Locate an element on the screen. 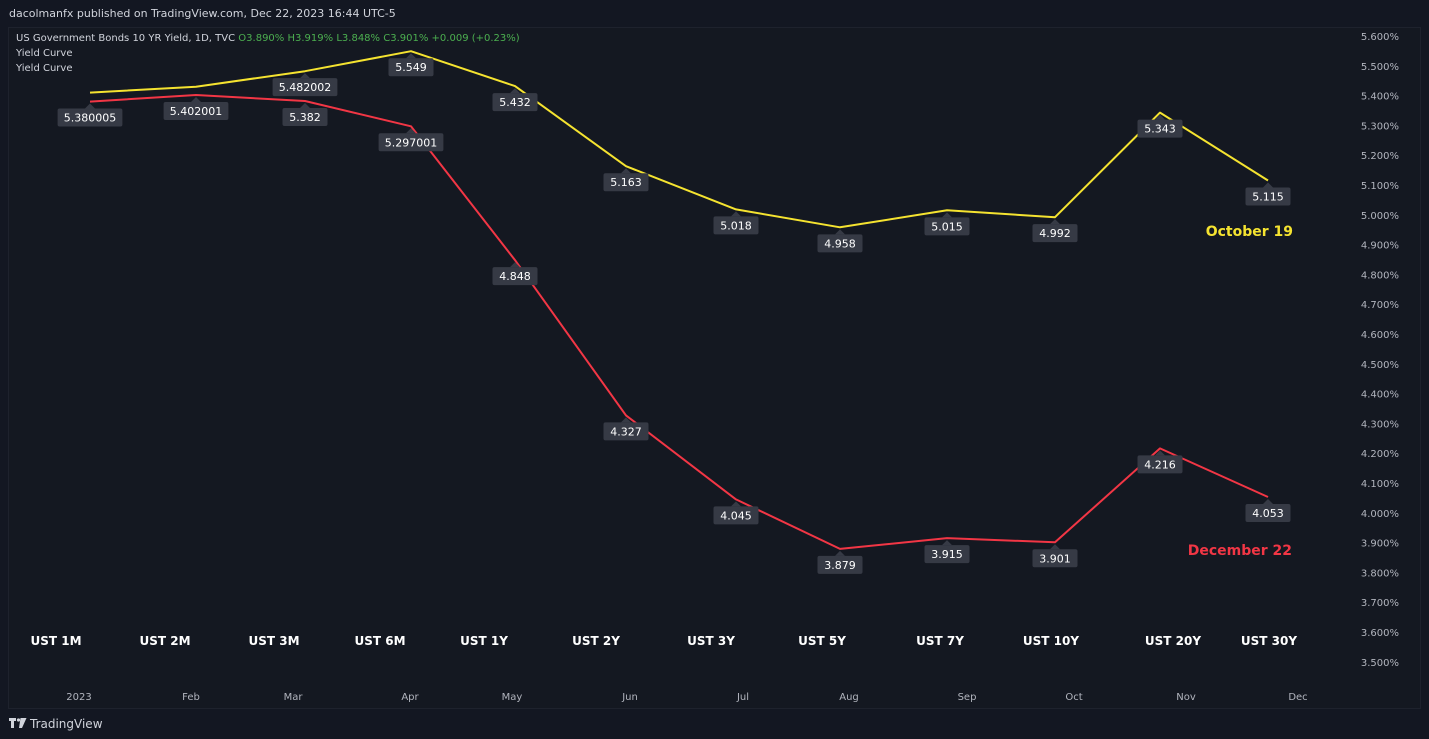  point-label: 3.901 is located at coordinates (1055, 556).